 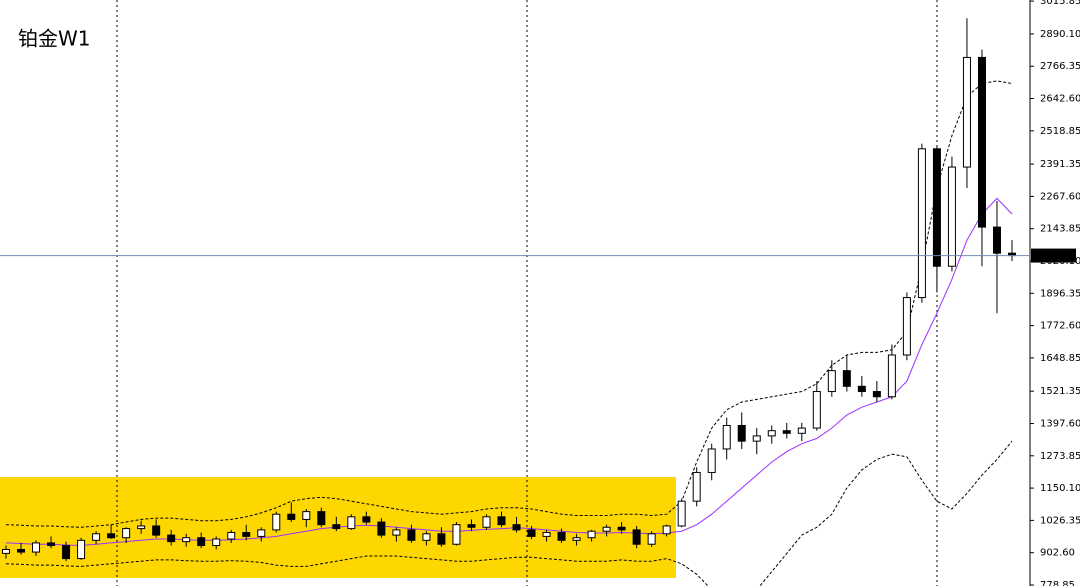 I want to click on y-tick-label: 2267.60, so click(x=1060, y=196).